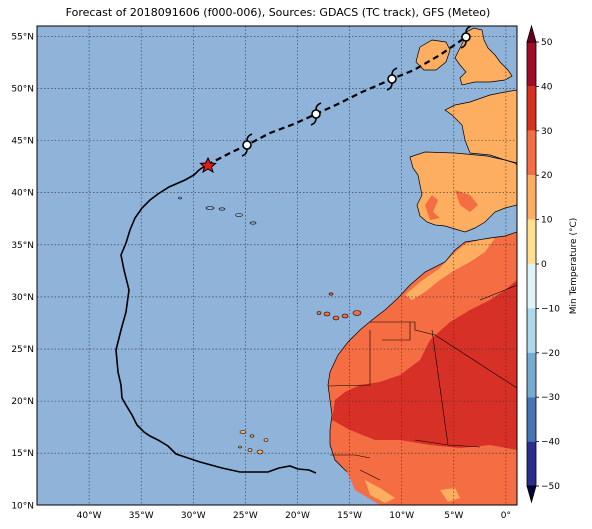  What do you see at coordinates (450, 269) in the screenshot?
I see `morocco-cool-strip` at bounding box center [450, 269].